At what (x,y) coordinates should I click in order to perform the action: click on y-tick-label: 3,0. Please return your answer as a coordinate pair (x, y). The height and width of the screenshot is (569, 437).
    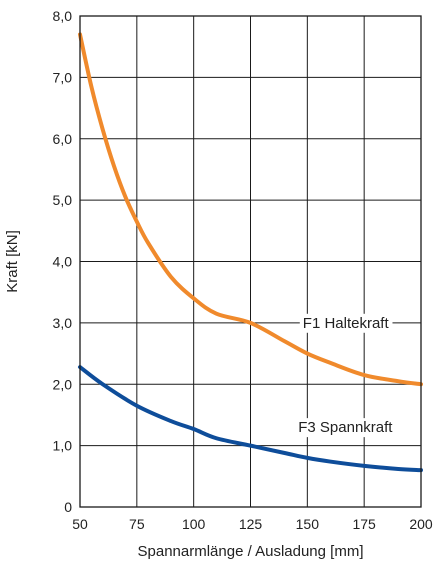
    Looking at the image, I should click on (63, 323).